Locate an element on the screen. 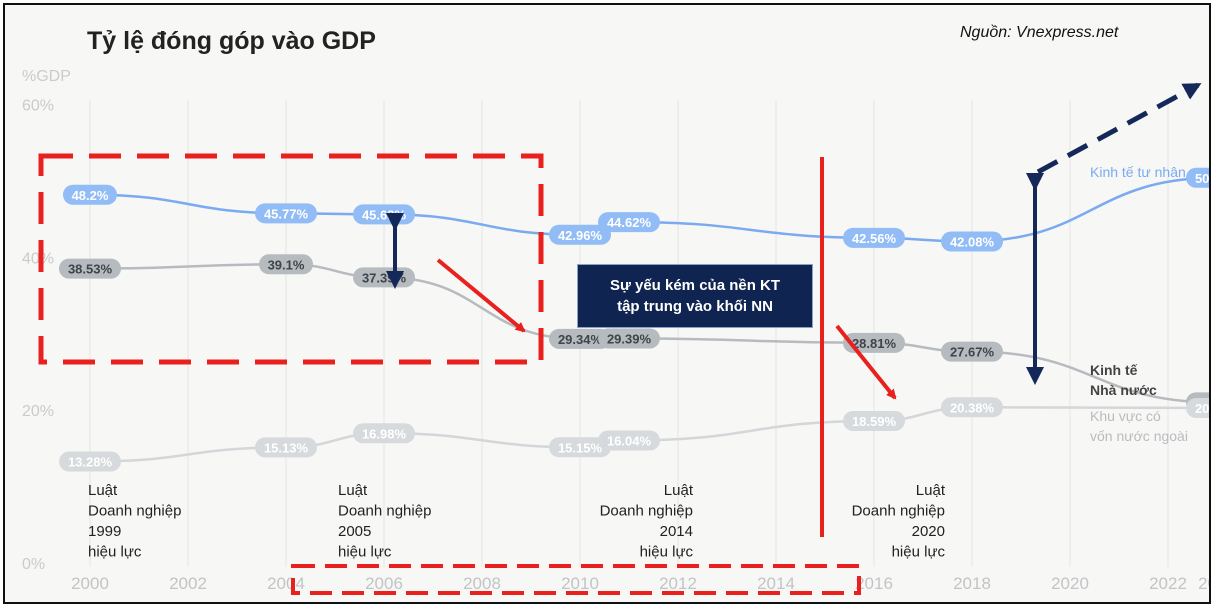 Image resolution: width=1218 pixels, height=610 pixels. data-label: 44.62% is located at coordinates (629, 222).